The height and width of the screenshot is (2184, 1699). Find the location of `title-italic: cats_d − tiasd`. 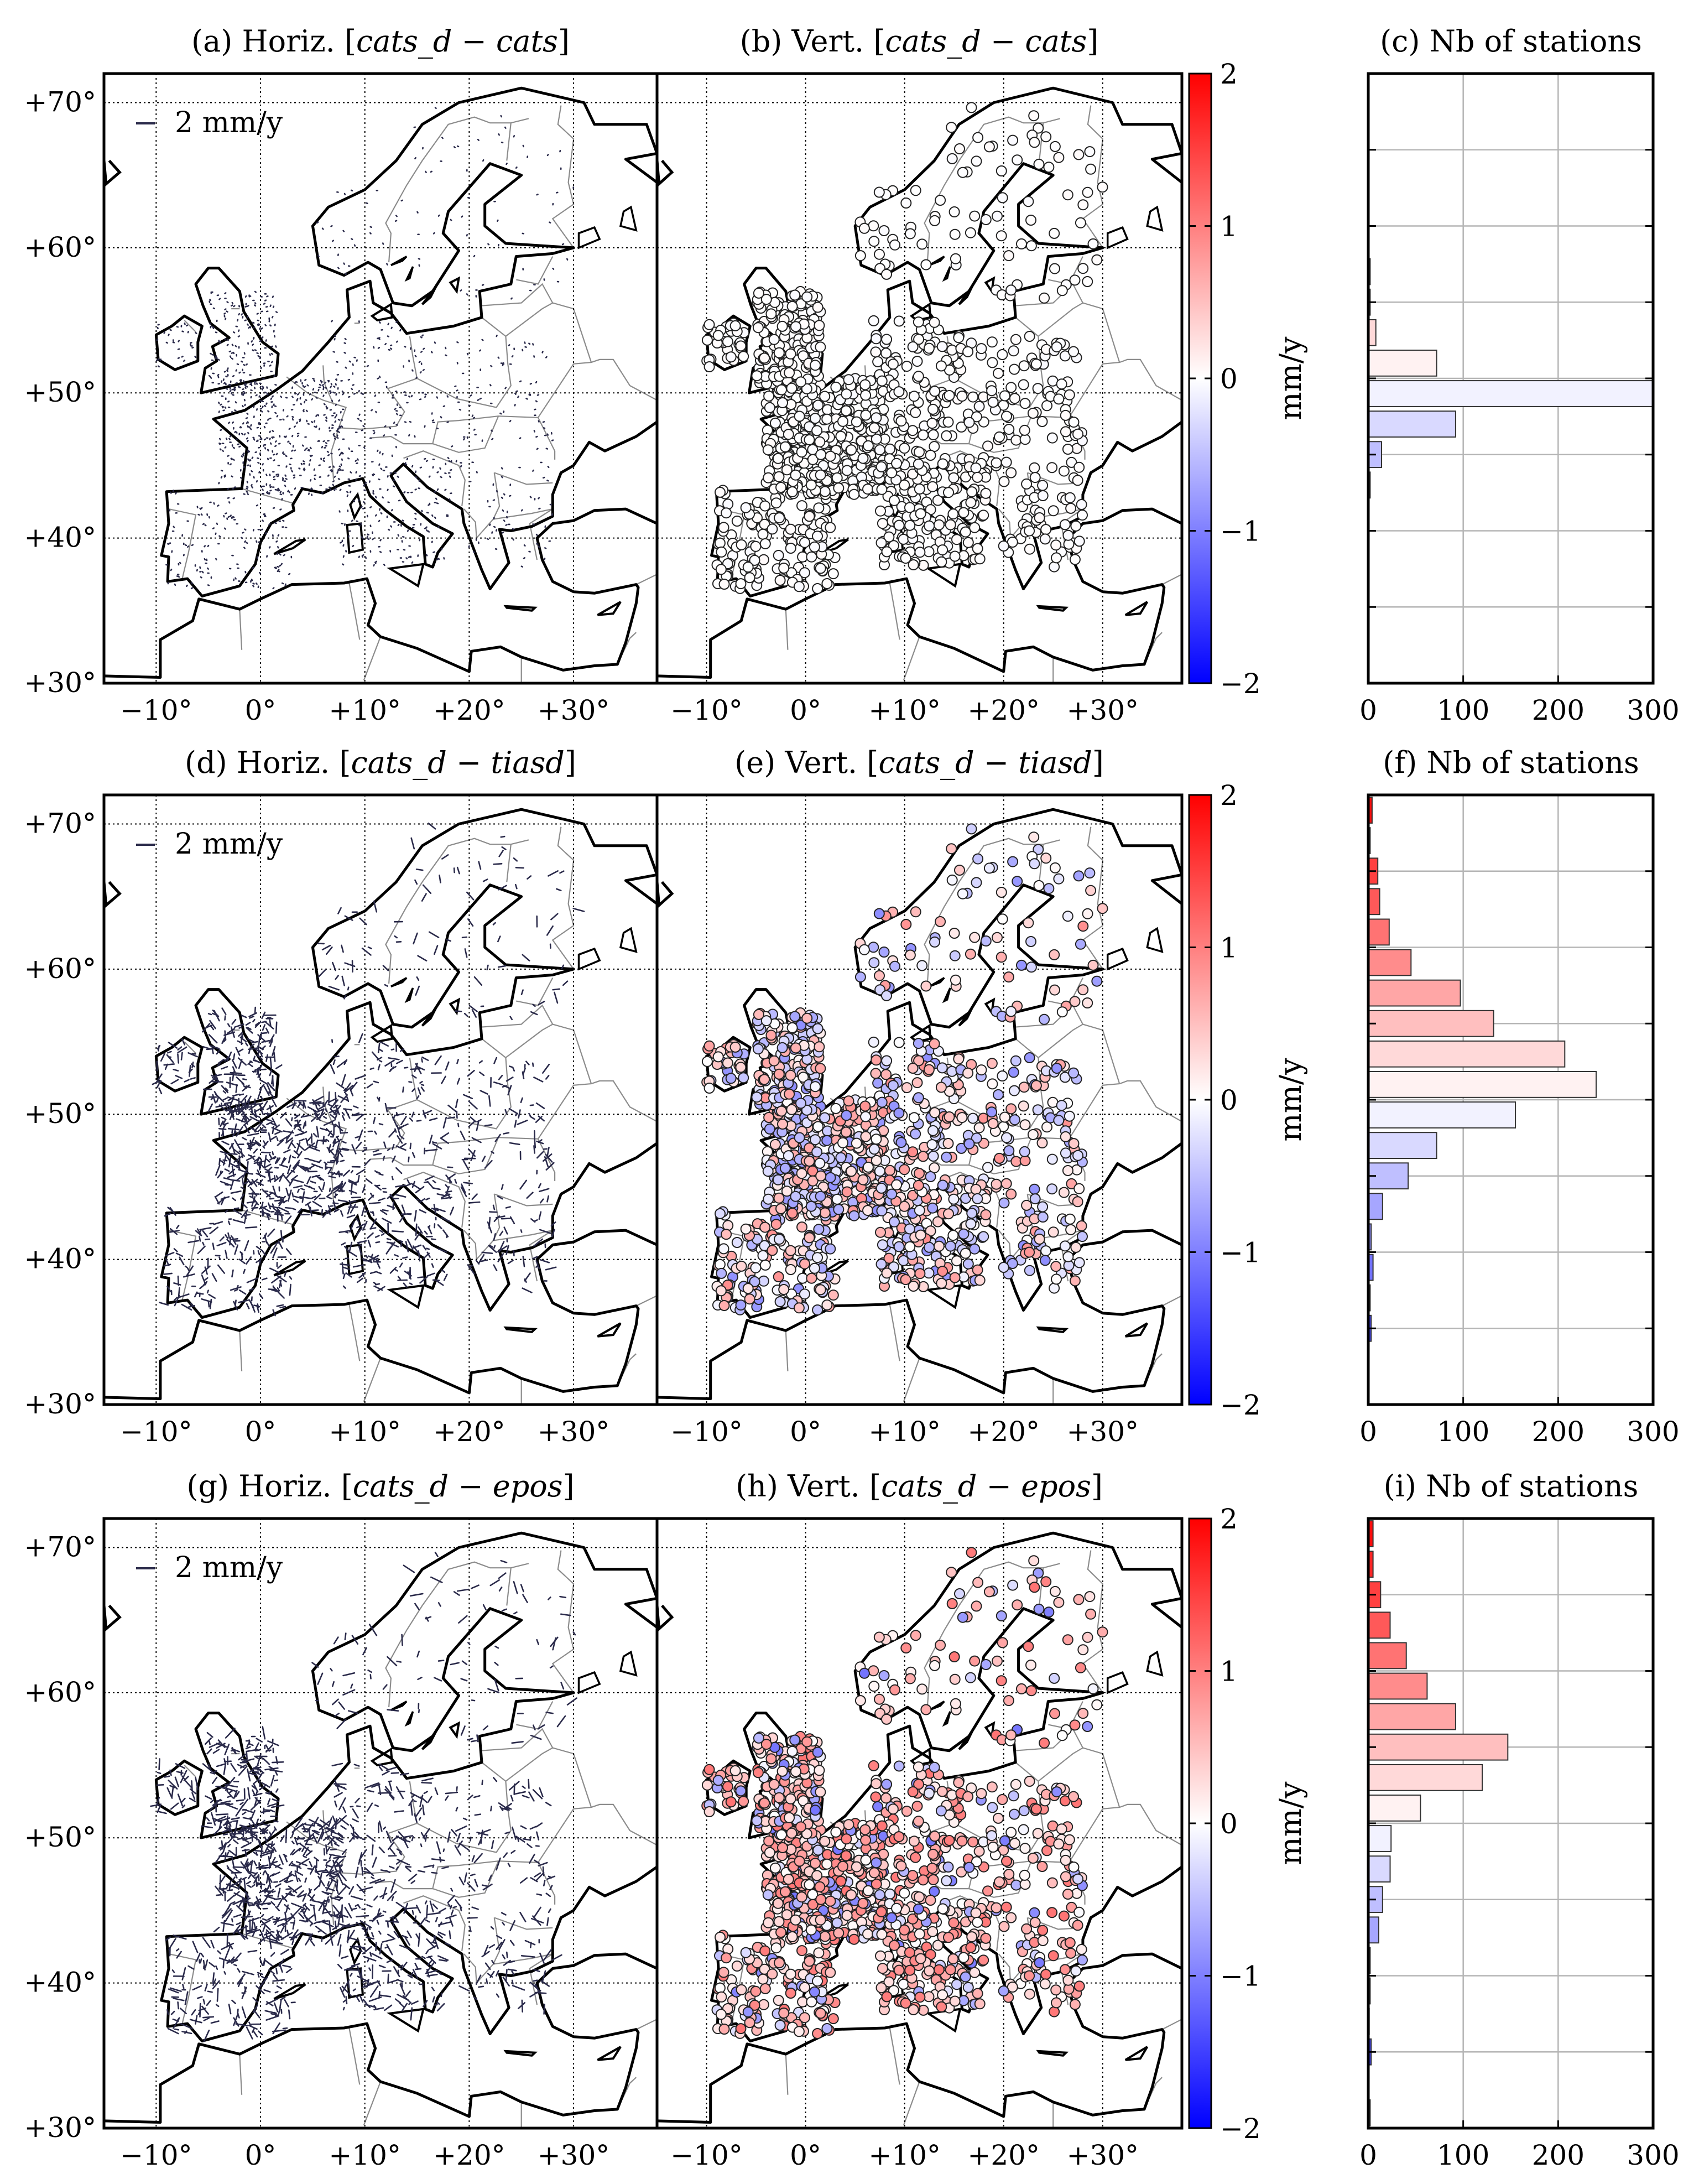

title-italic: cats_d − tiasd is located at coordinates (985, 762).